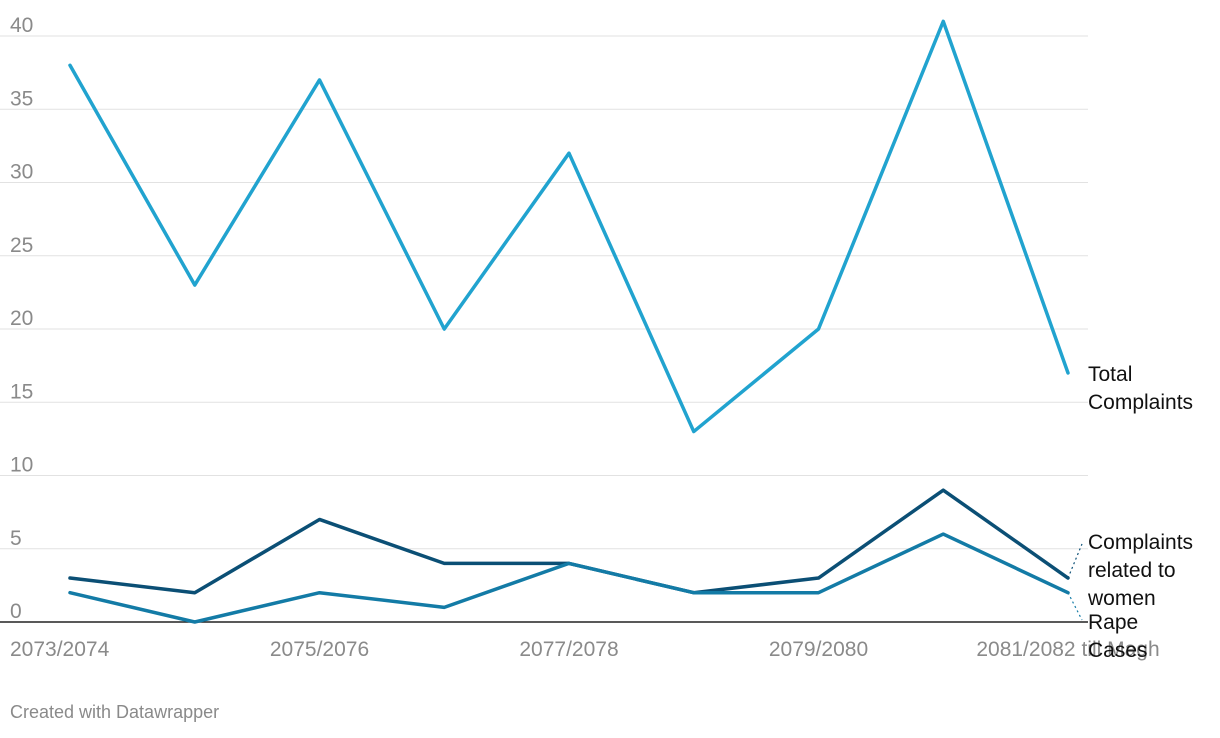 The width and height of the screenshot is (1220, 738). What do you see at coordinates (1113, 622) in the screenshot?
I see `series-label: Rape` at bounding box center [1113, 622].